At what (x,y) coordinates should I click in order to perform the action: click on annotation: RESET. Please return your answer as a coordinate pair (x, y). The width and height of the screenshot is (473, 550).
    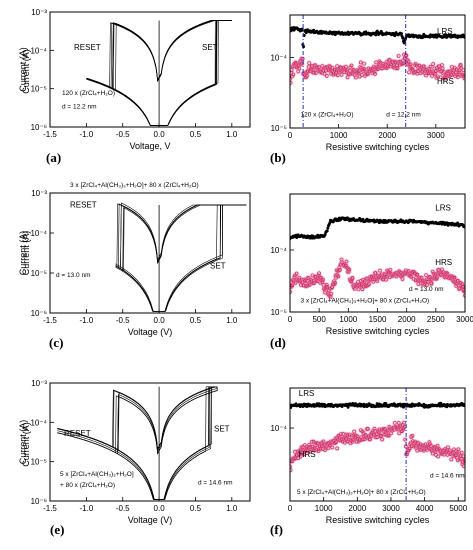
    Looking at the image, I should click on (87, 47).